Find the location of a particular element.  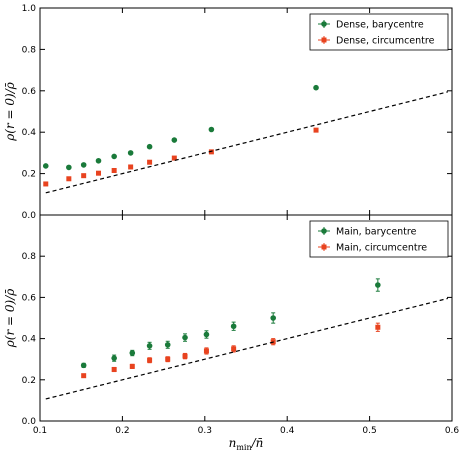

x-tick-label: 0.4 is located at coordinates (287, 431).